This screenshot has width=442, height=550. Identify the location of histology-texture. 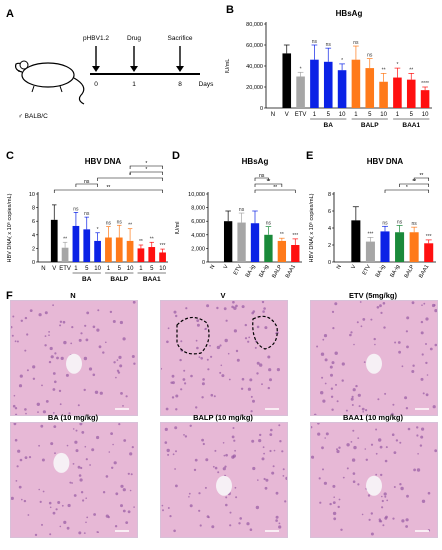
(73, 358).